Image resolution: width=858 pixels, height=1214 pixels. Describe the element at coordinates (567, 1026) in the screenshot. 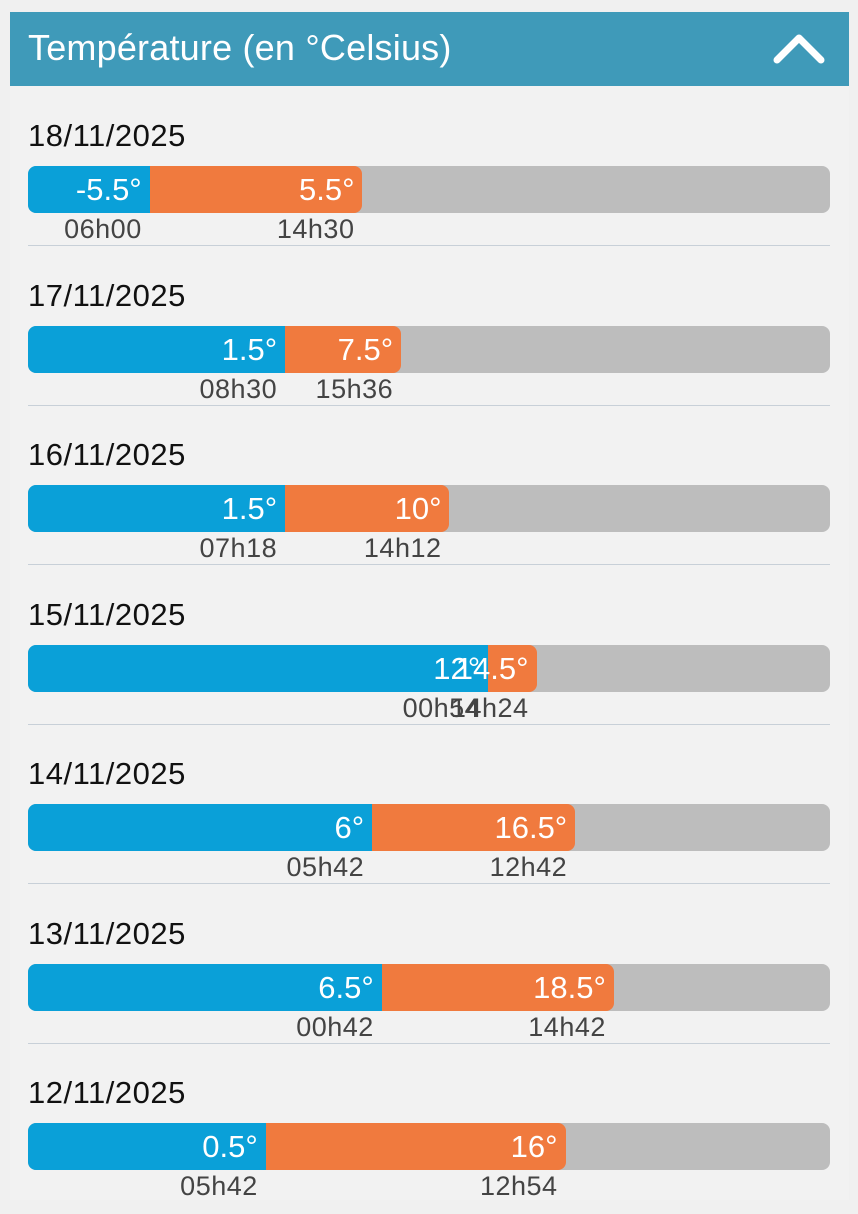

I see `max-temperature-time: 14h42` at that location.